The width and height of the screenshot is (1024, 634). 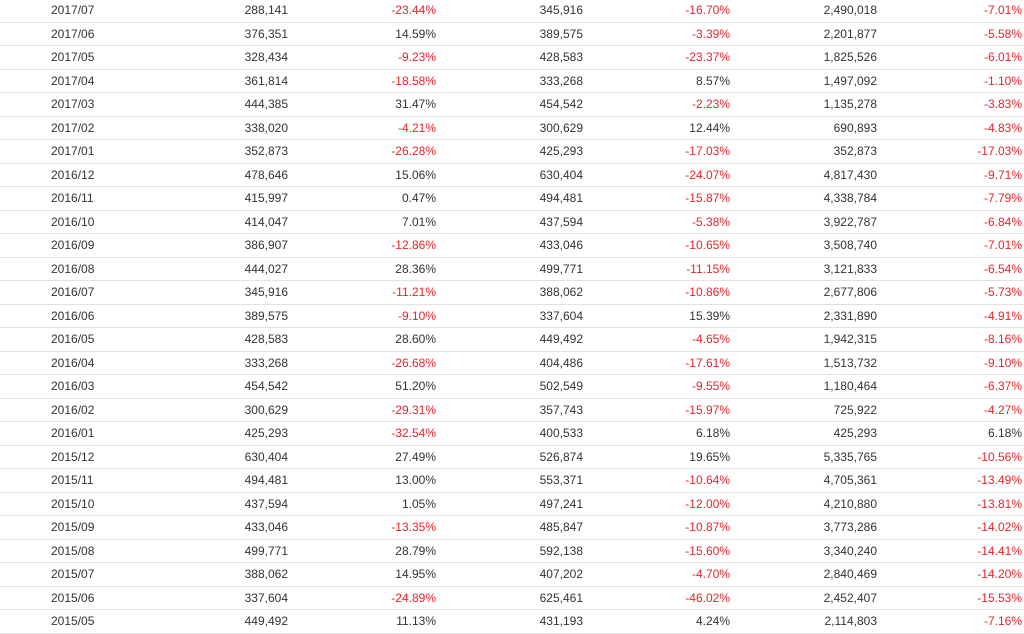 I want to click on percent-cell: -15.53%, so click(x=999, y=597).